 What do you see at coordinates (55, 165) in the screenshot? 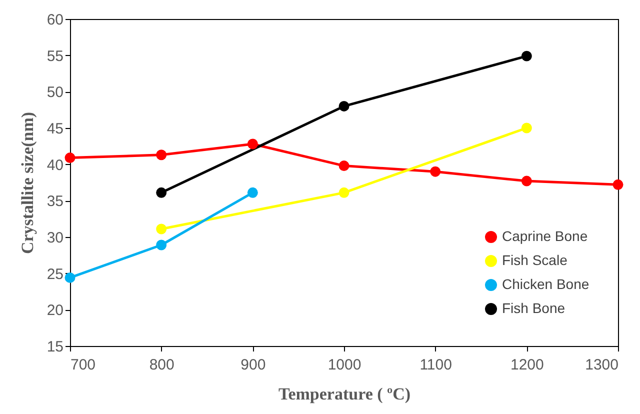
I see `y-tick-label: 40` at bounding box center [55, 165].